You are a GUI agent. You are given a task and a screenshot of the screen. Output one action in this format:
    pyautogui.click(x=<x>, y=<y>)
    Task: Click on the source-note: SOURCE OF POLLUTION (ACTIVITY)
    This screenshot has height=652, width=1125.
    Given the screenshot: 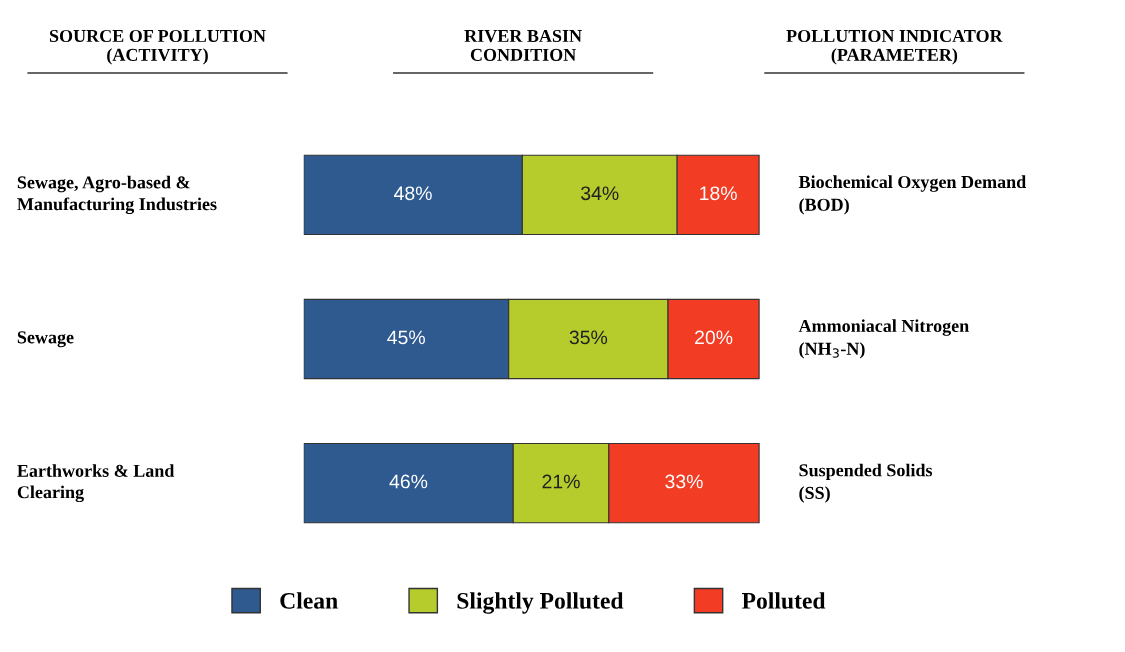 What is the action you would take?
    pyautogui.click(x=157, y=47)
    